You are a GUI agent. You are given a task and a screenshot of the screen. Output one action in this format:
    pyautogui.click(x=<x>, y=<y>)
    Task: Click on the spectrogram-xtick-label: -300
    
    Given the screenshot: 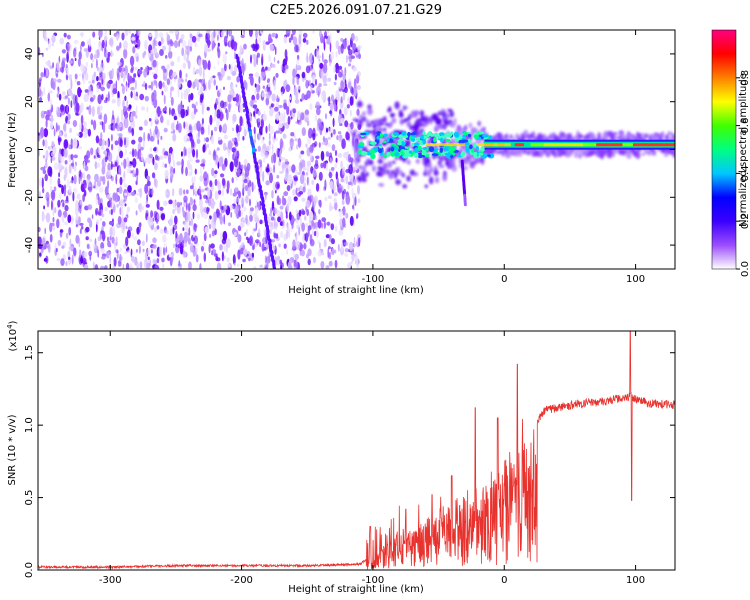 What is the action you would take?
    pyautogui.click(x=110, y=279)
    